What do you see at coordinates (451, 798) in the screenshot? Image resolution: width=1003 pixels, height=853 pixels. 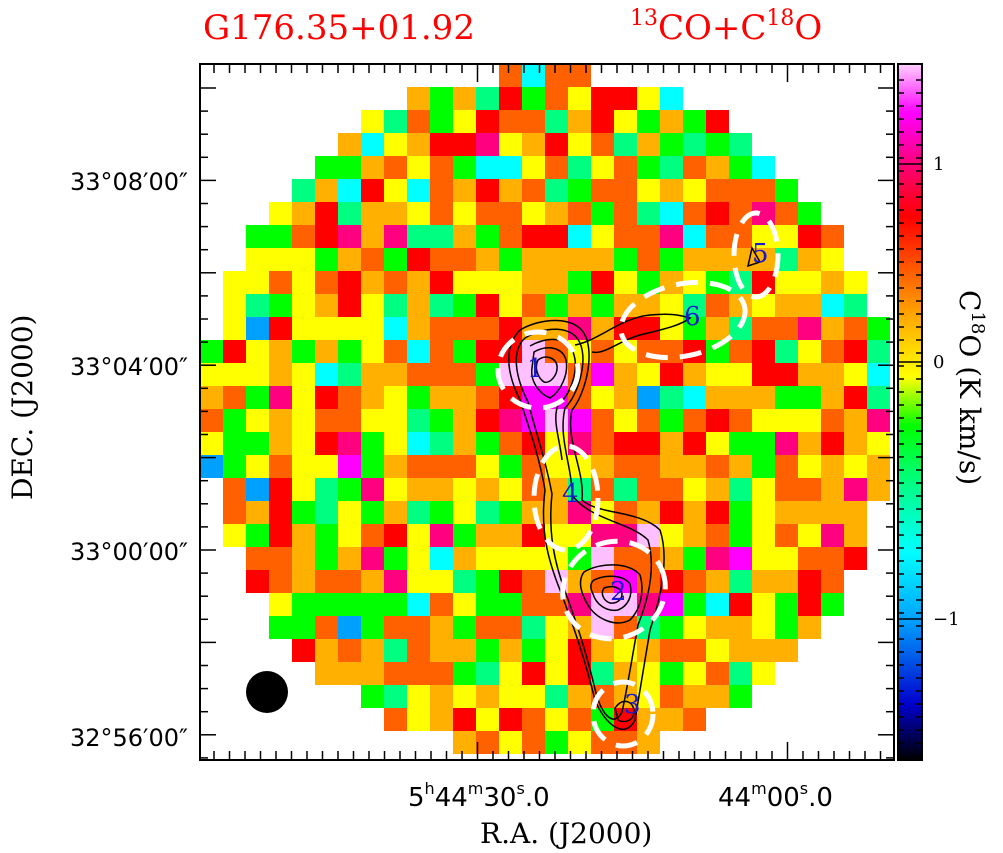 I see `x-tick-1-minutes: 44` at bounding box center [451, 798].